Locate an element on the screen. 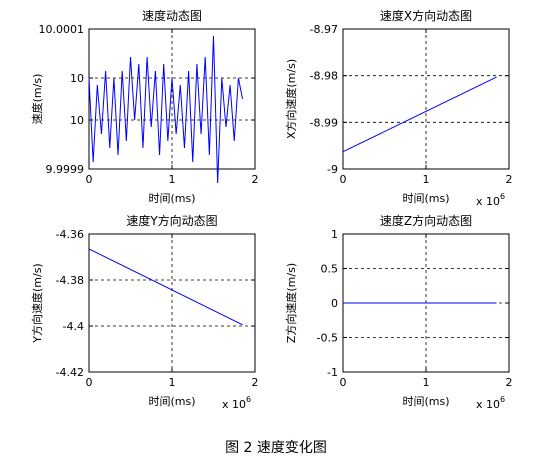 The height and width of the screenshot is (467, 553). y-tick-label: 9.9999 is located at coordinates (65, 169).